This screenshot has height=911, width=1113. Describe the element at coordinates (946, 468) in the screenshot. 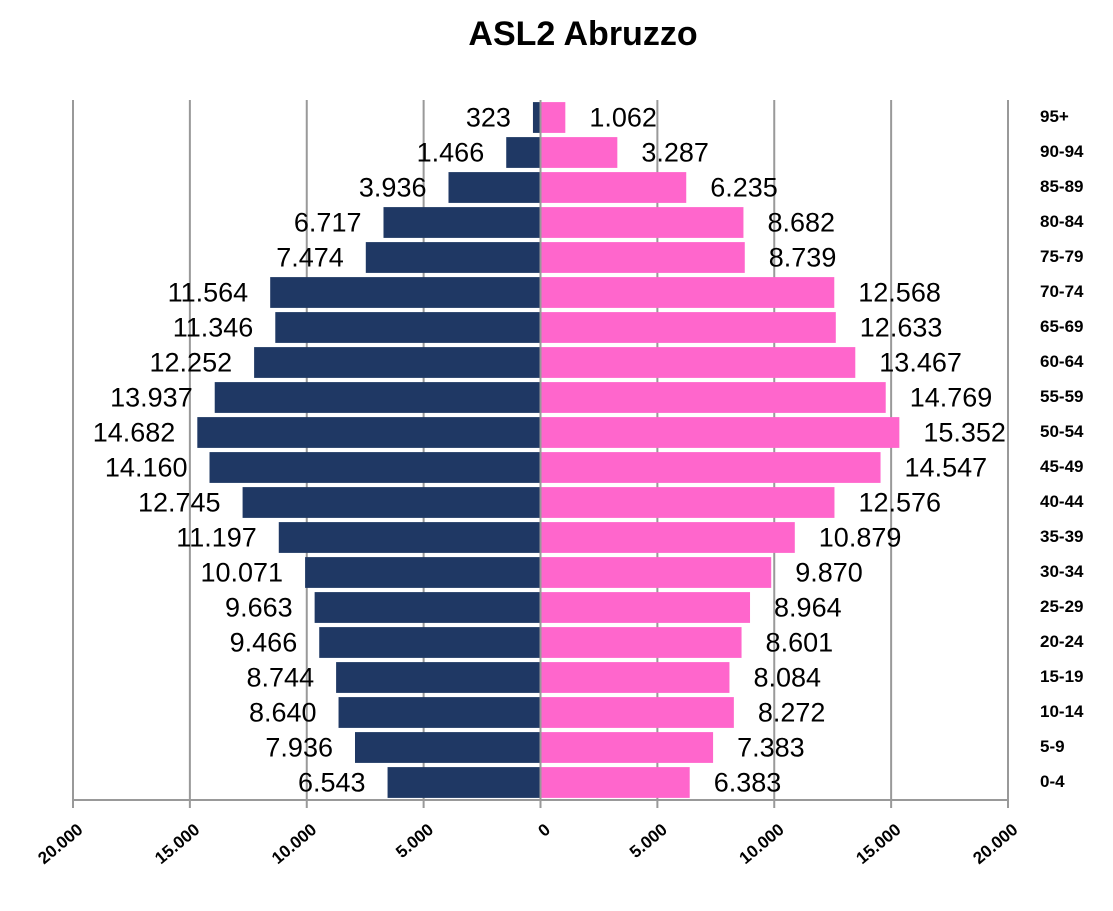

I see `value-label: 14.547` at that location.